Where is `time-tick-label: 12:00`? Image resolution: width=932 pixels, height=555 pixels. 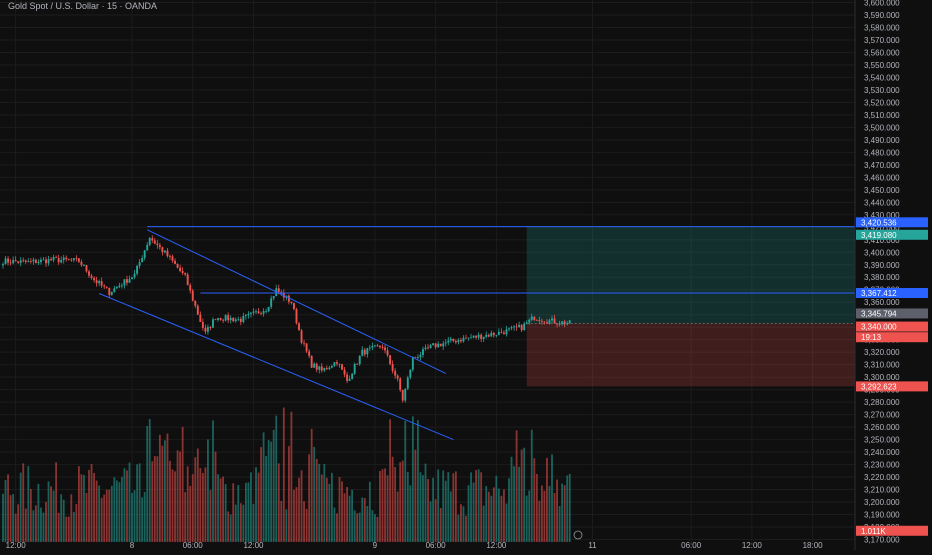
time-tick-label: 12:00 is located at coordinates (496, 545).